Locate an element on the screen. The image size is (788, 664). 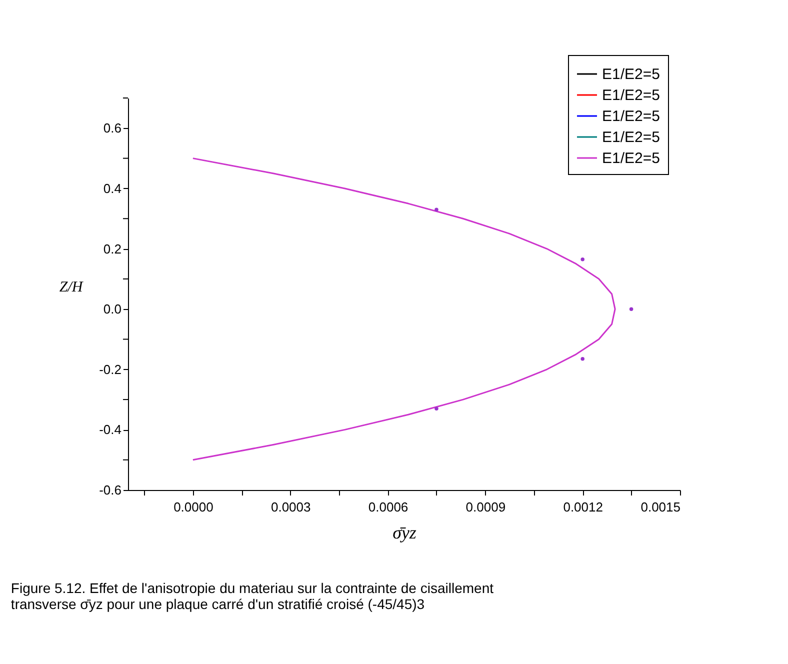
y-tick-label: 0.0 is located at coordinates (112, 309).